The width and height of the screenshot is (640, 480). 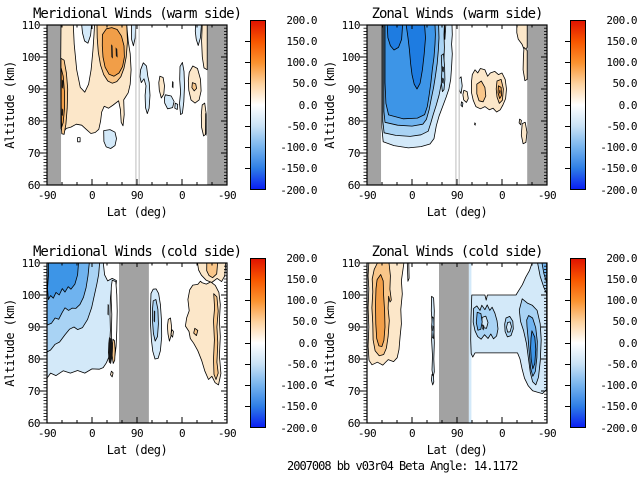 I want to click on orbit-seam, so click(x=137, y=105).